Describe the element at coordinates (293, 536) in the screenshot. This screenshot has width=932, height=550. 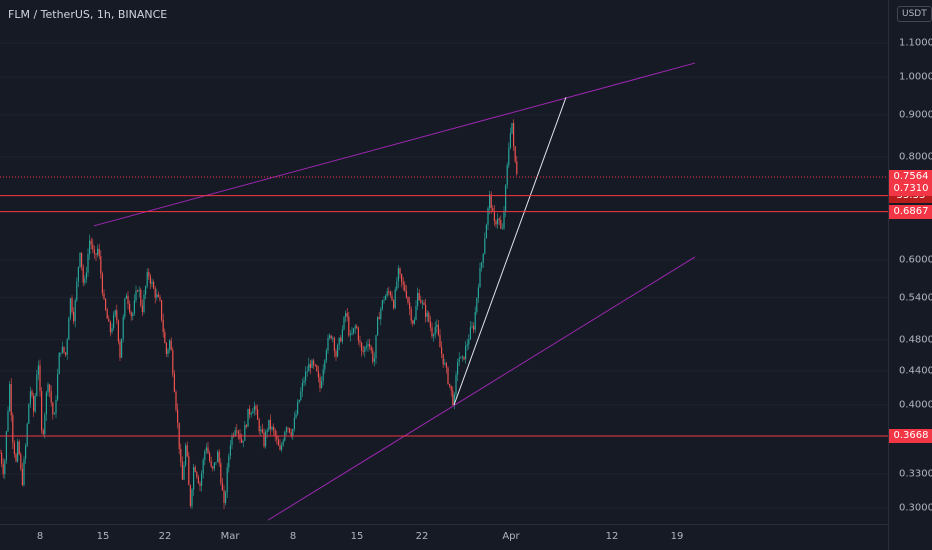
I see `time-tick-label: 8` at that location.